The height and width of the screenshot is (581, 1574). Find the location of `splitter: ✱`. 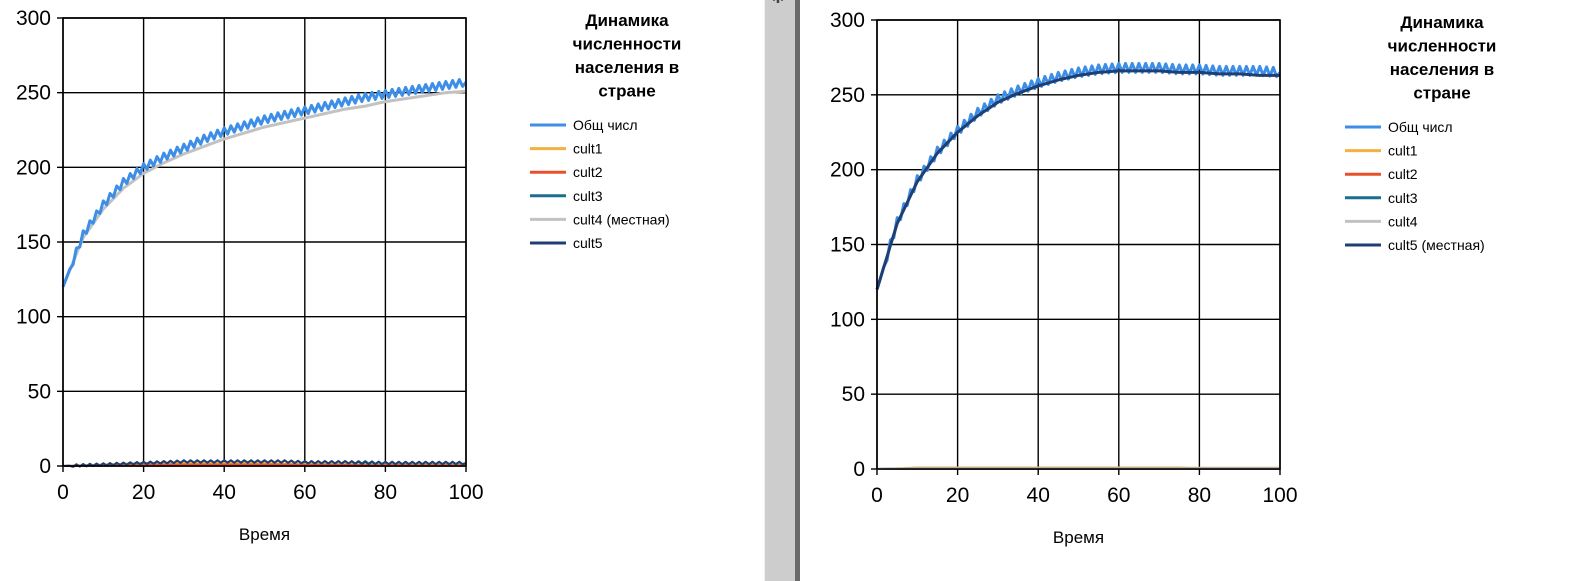

splitter: ✱ is located at coordinates (784, 290).